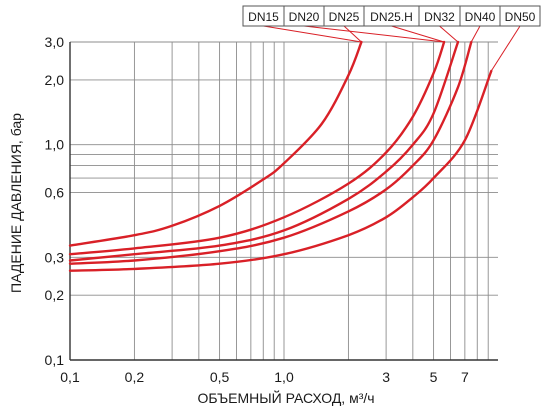 This screenshot has width=546, height=409. Describe the element at coordinates (55, 42) in the screenshot. I see `y-tick-label: 3,0` at that location.